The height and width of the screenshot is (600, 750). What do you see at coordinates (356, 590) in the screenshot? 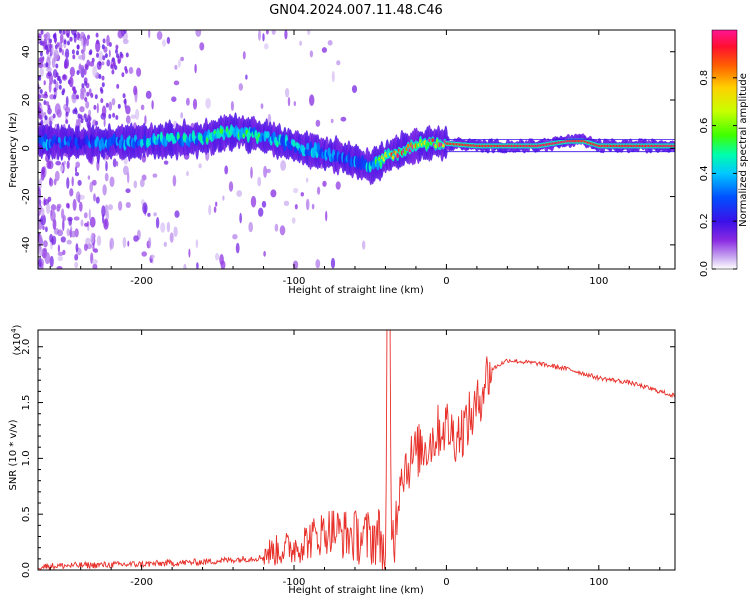
I see `snr-xlabel: Height of straight line (km)` at bounding box center [356, 590].